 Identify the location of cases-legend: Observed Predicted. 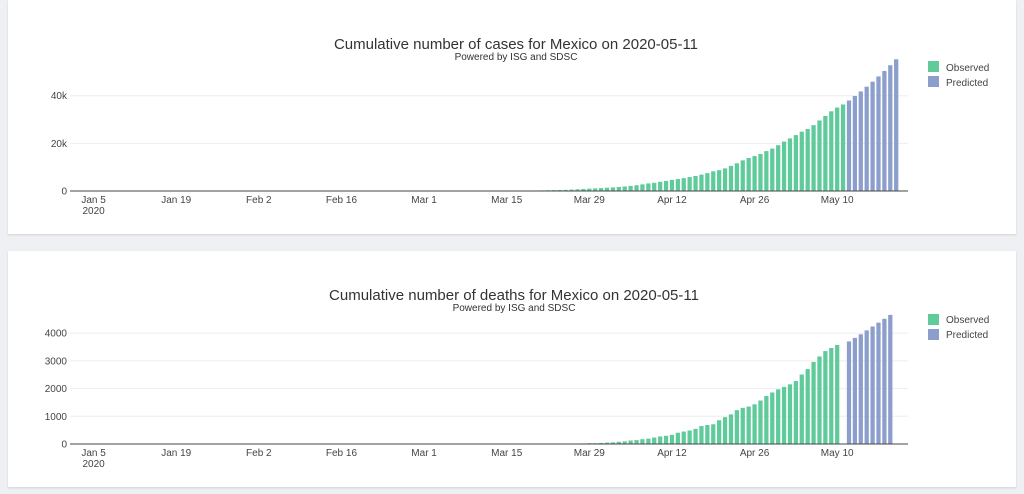
(958, 75).